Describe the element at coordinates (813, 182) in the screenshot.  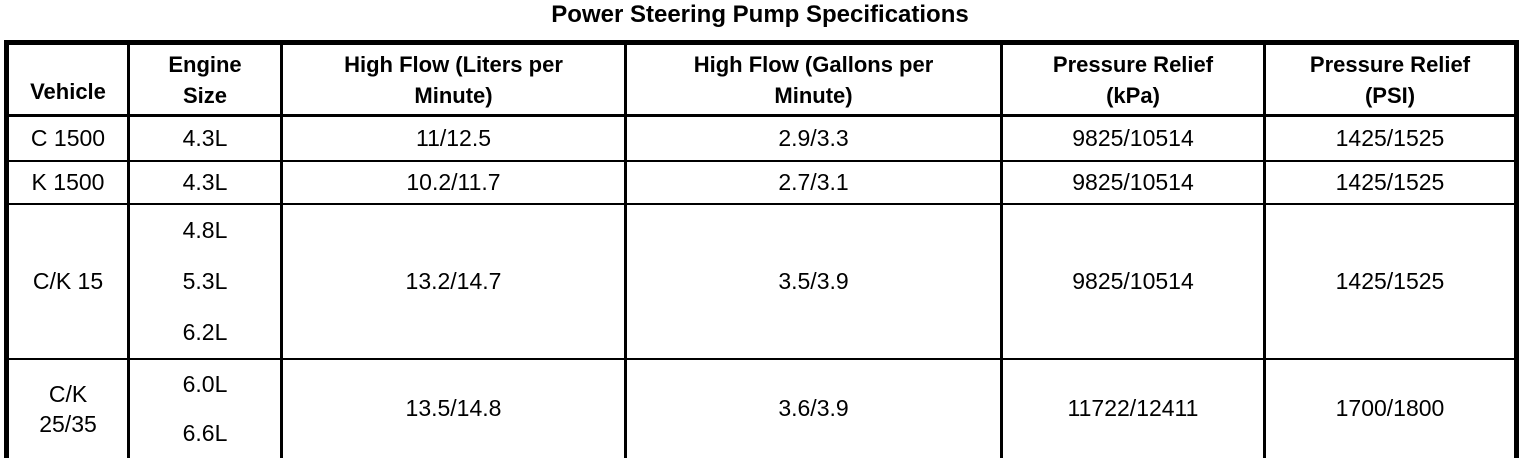
I see `cell-high-flow-gpm: 2.7/3.1` at that location.